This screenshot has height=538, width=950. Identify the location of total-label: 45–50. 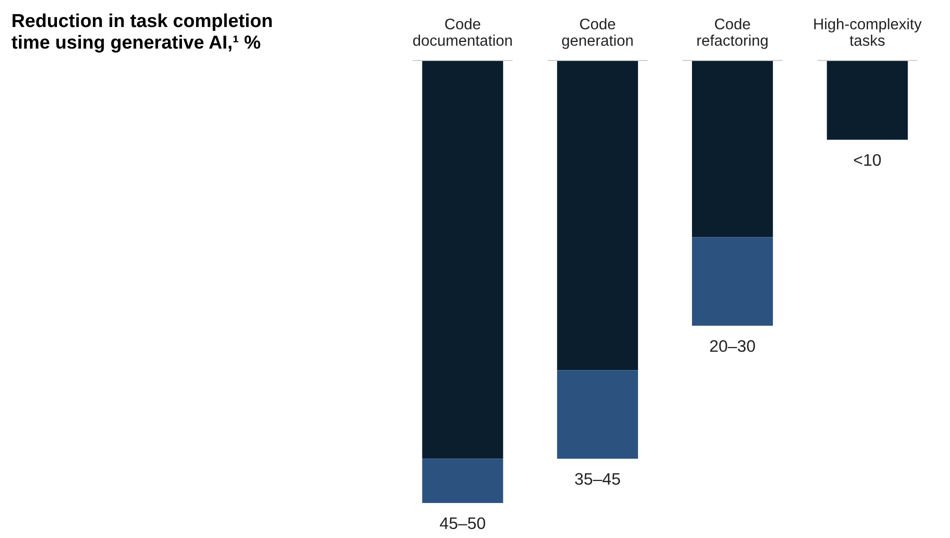
(463, 523).